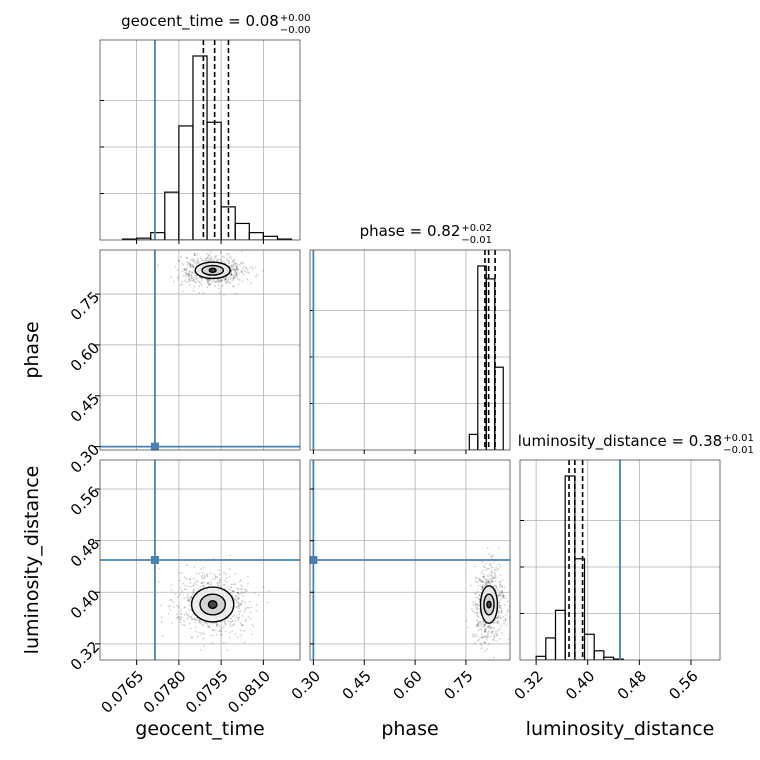 This screenshot has width=760, height=760. Describe the element at coordinates (620, 560) in the screenshot. I see `panel-border` at that location.